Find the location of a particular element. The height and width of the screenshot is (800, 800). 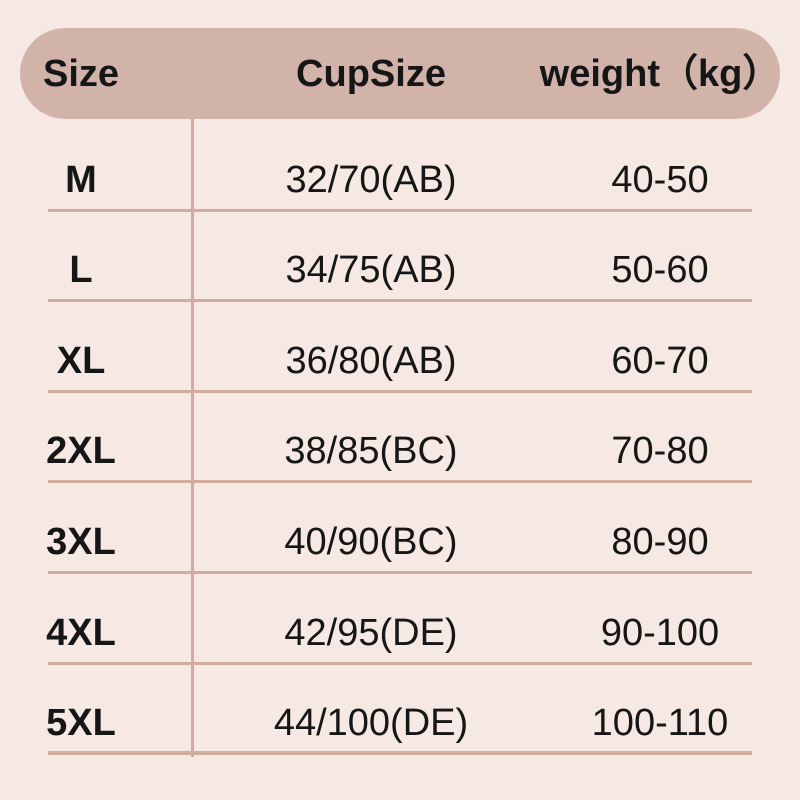

cell-size: 2XL is located at coordinates (81, 451).